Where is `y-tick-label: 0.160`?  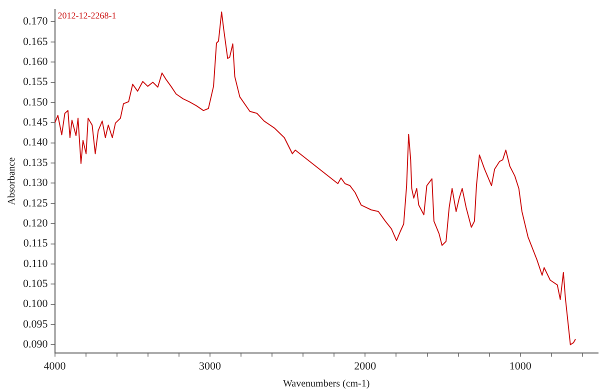 y-tick-label: 0.160 is located at coordinates (35, 62).